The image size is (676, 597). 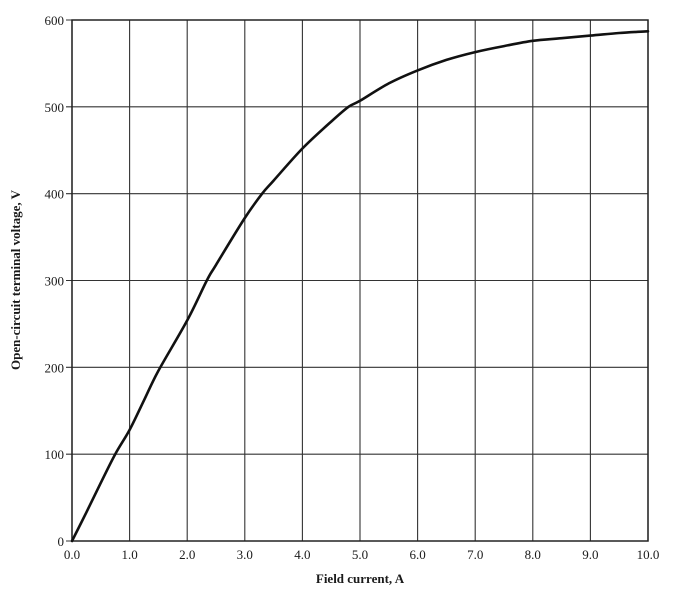 What do you see at coordinates (245, 554) in the screenshot?
I see `x-tick-label: 3.0` at bounding box center [245, 554].